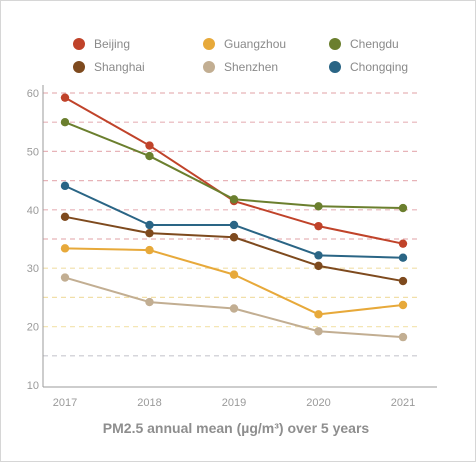 Image resolution: width=476 pixels, height=463 pixels. I want to click on legend-item-chongqing: Chongqing, so click(368, 67).